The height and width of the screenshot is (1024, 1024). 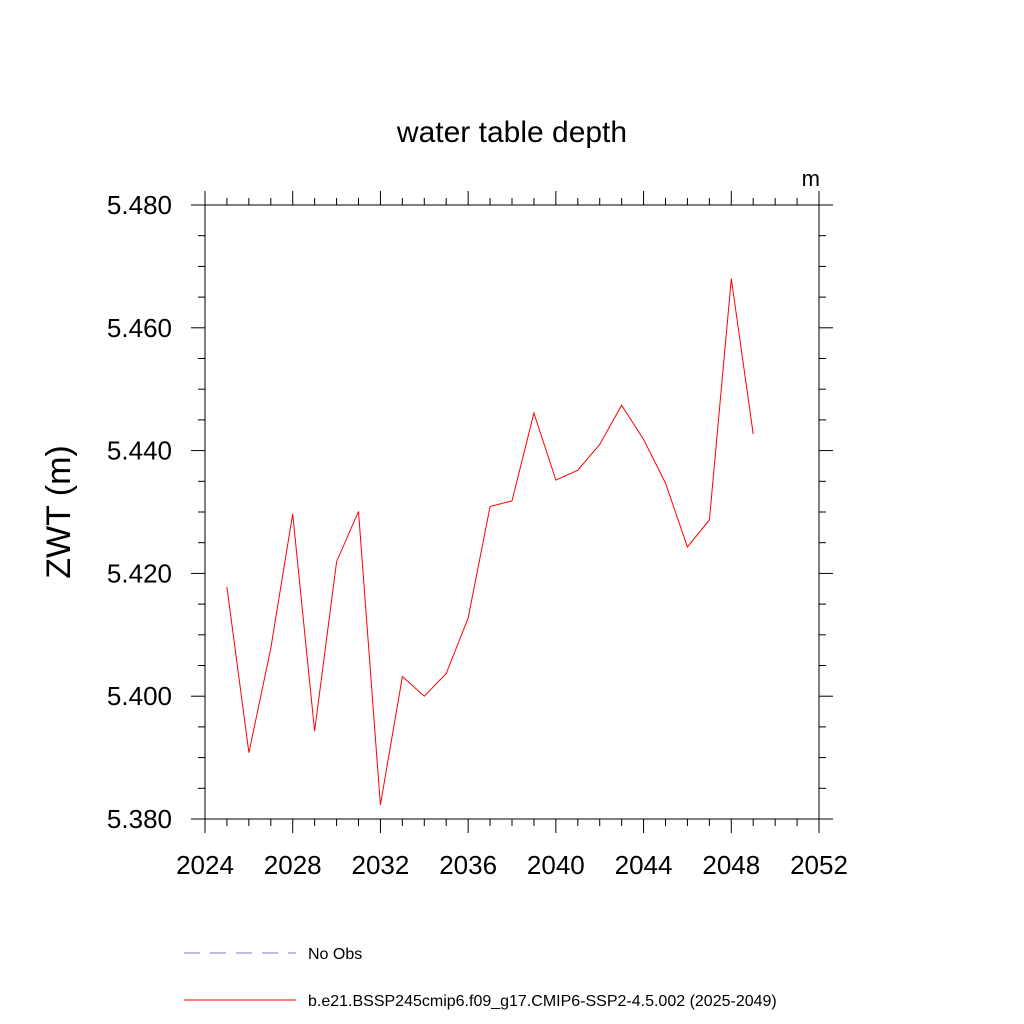 What do you see at coordinates (205, 865) in the screenshot?
I see `x-tick-label: 2024` at bounding box center [205, 865].